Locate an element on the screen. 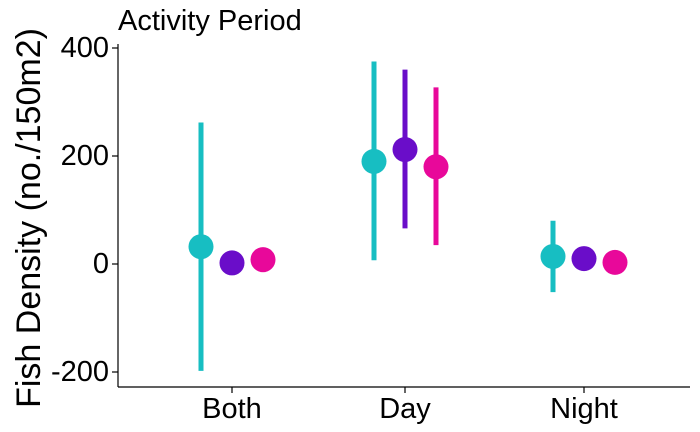 This screenshot has height=432, width=700. x-tick-label: Night is located at coordinates (584, 409).